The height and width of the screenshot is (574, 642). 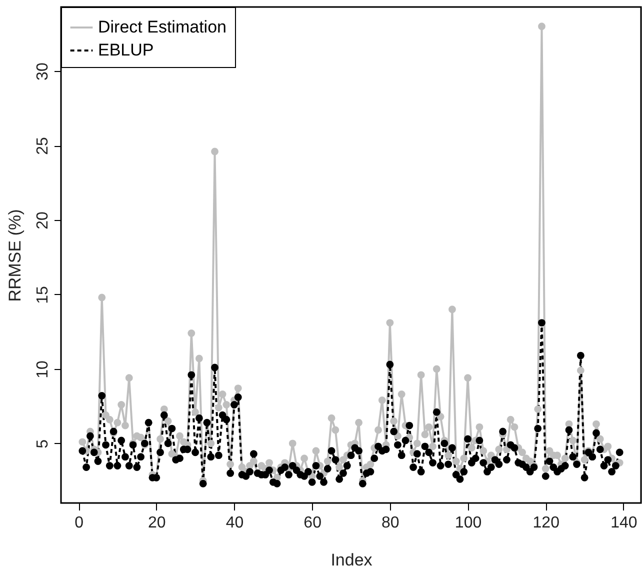 What do you see at coordinates (43, 369) in the screenshot?
I see `y-tick-label: 10` at bounding box center [43, 369].